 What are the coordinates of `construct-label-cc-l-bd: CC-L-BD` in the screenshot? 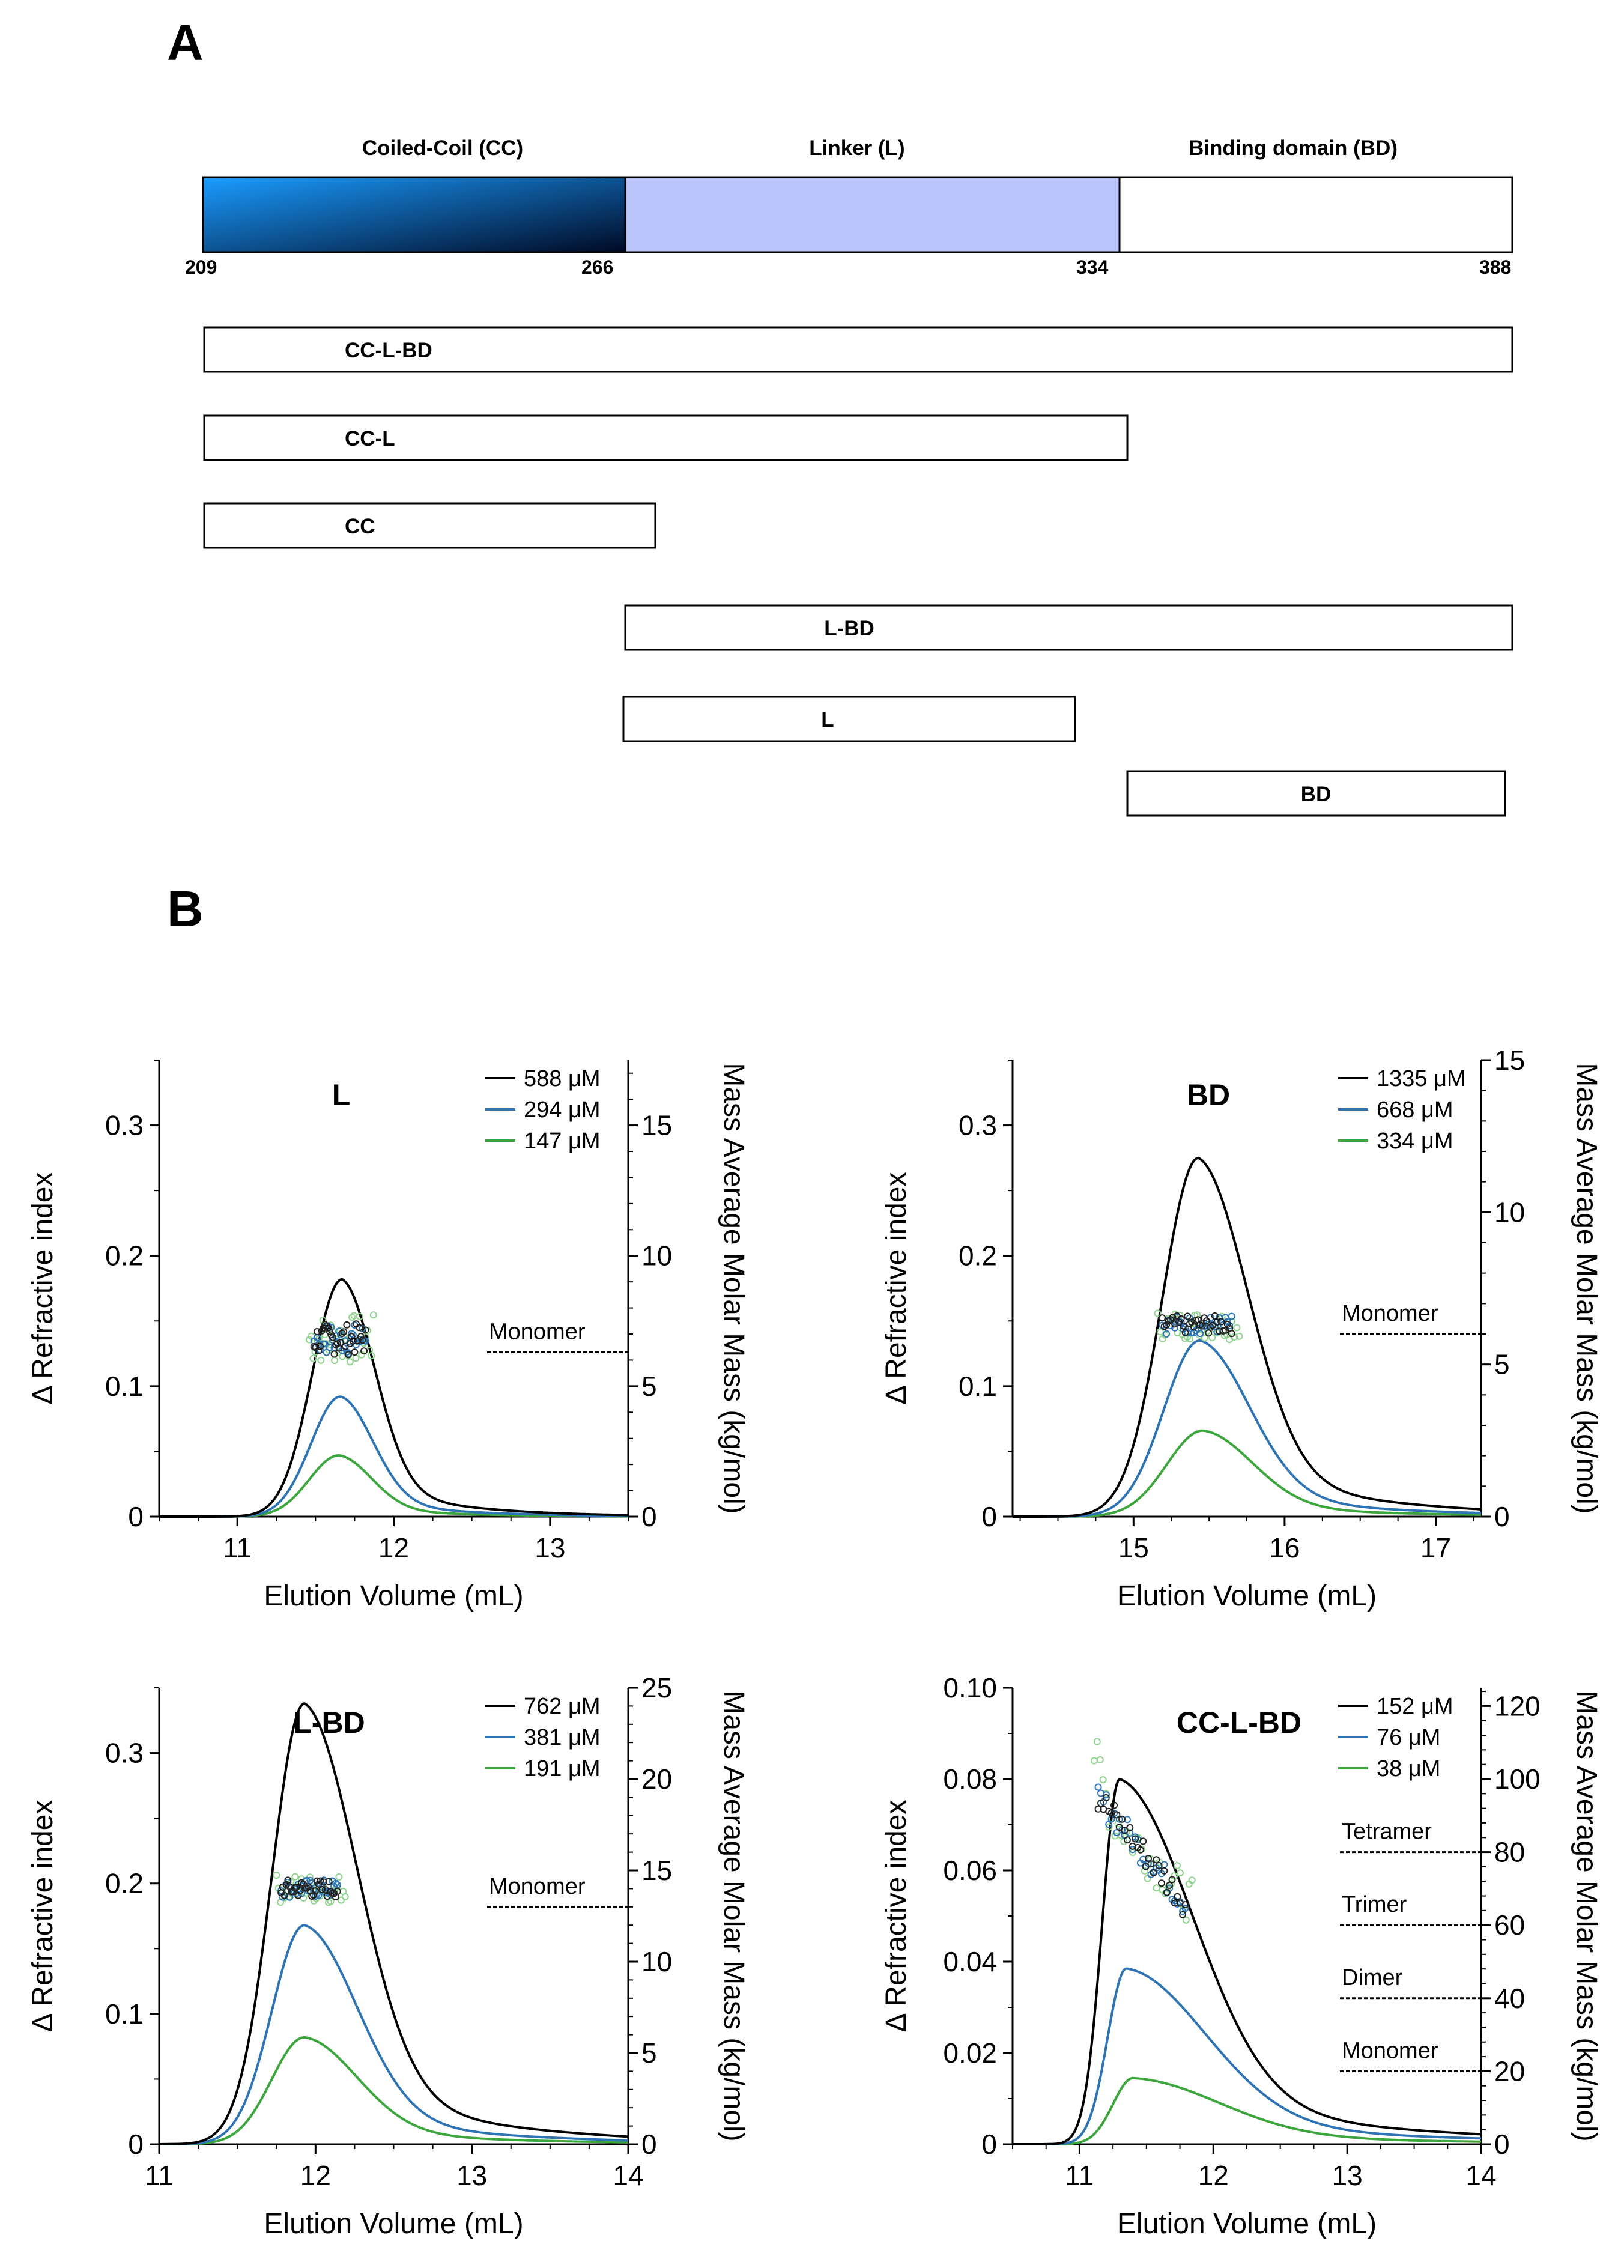 It's located at (388, 350).